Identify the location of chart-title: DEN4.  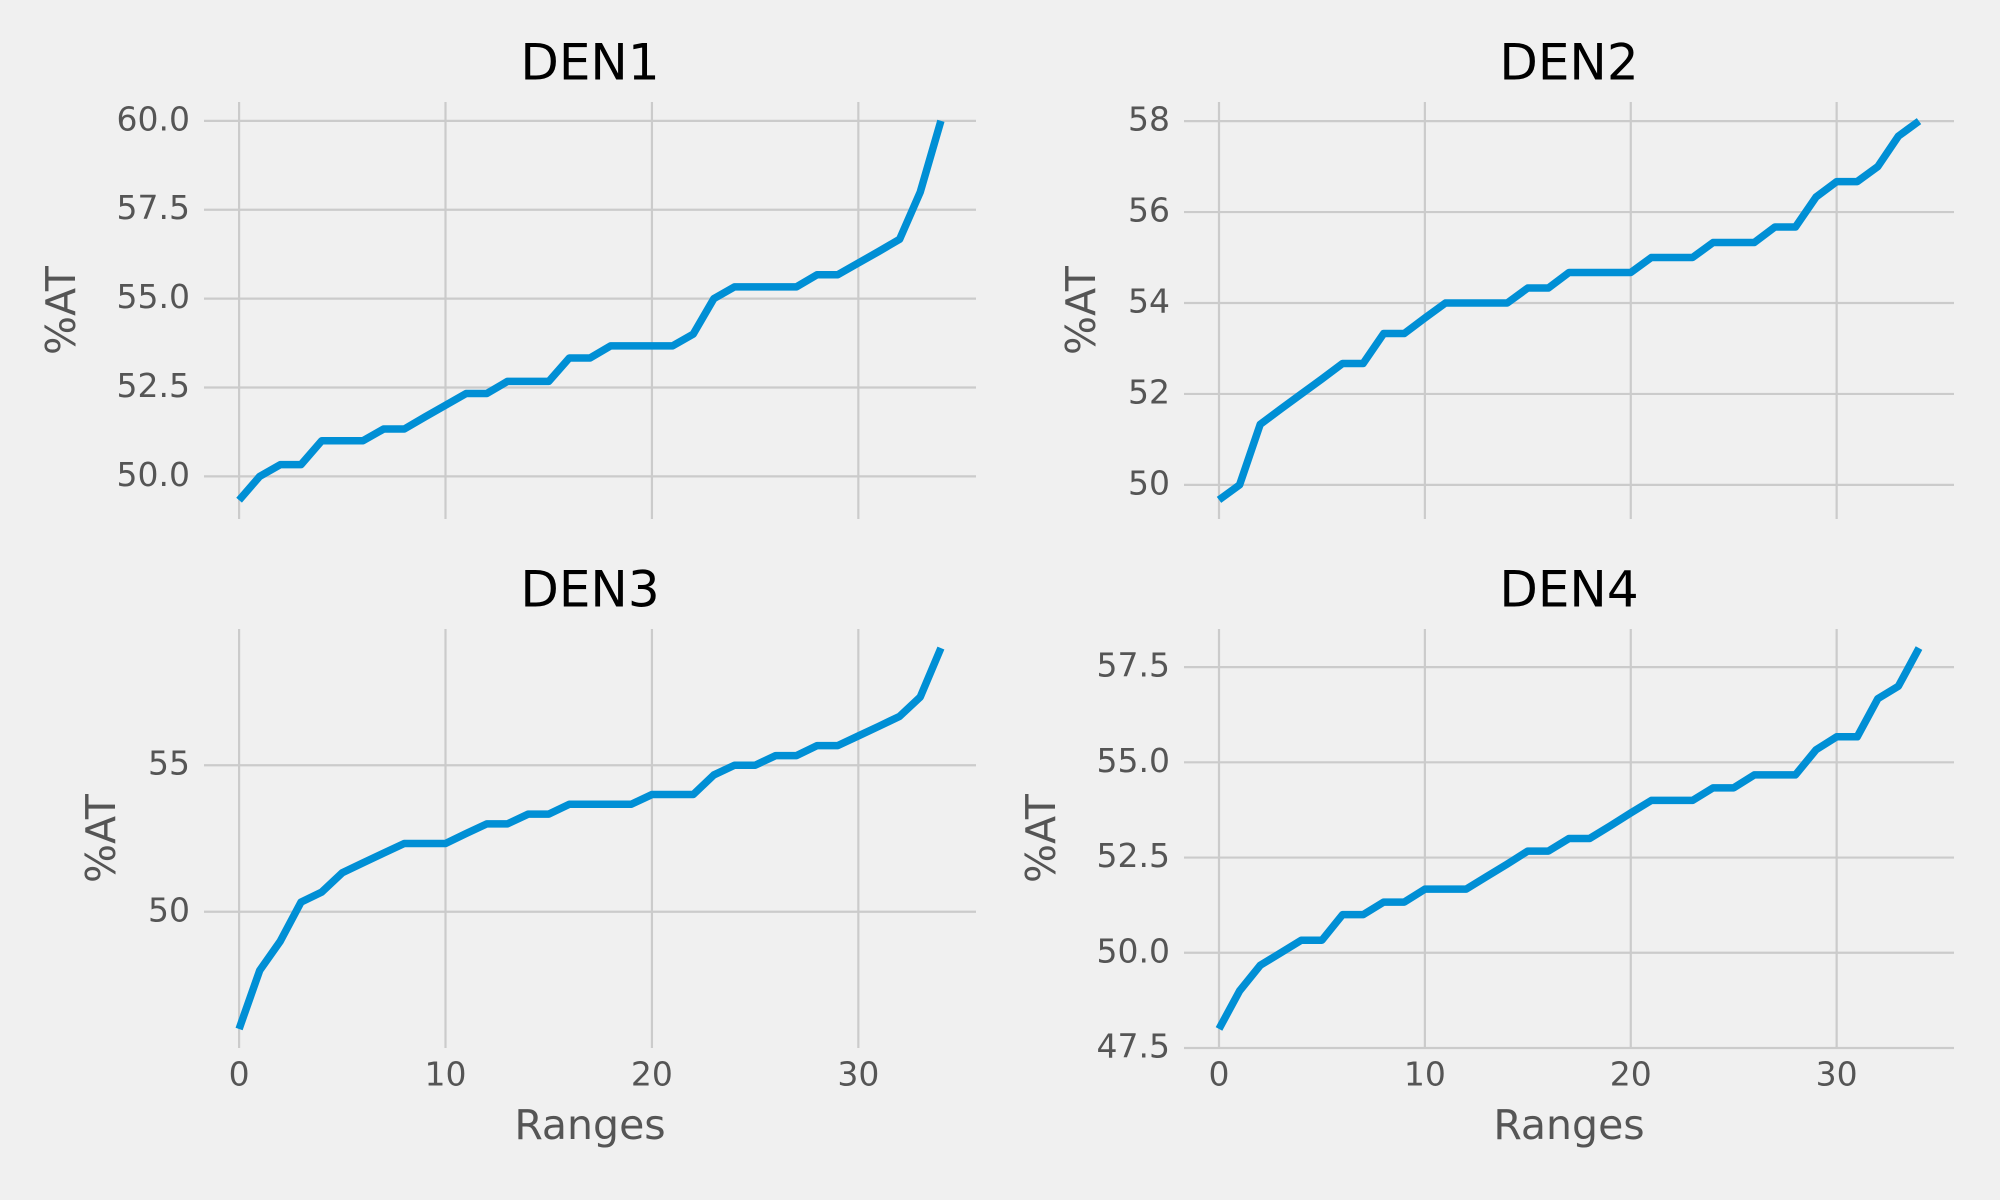
(1568, 590).